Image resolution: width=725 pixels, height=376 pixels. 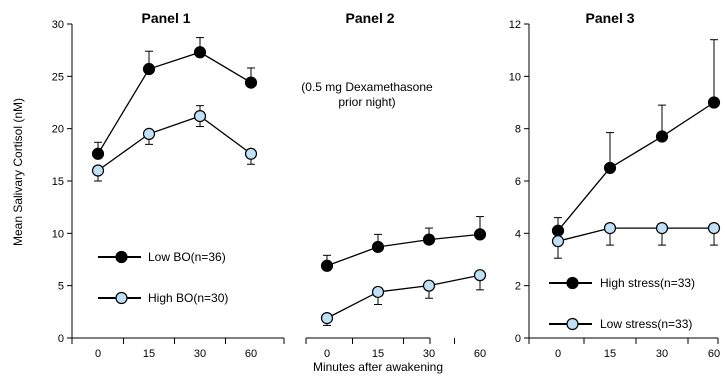 I want to click on y-tick-label: 30, so click(x=58, y=25).